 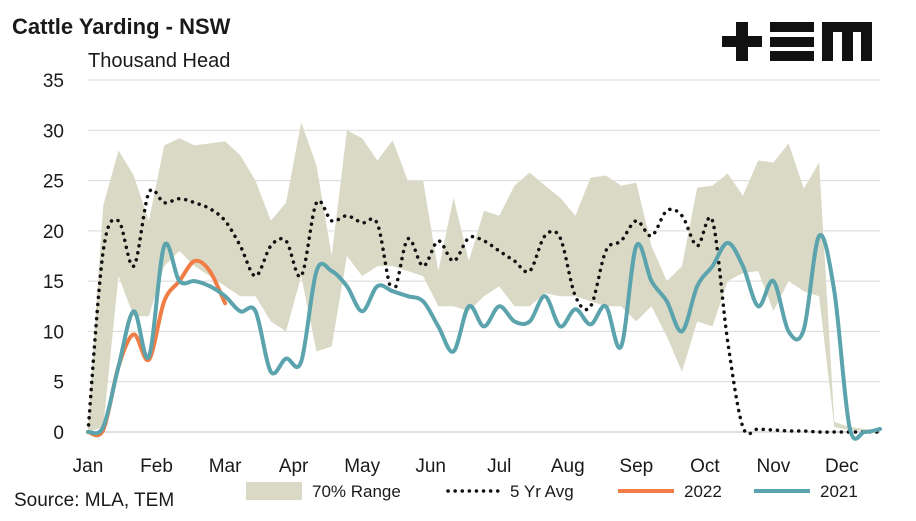 I want to click on x-axis-ticks: Jan Feb Mar Apr May Jun Jul Aug Sep Oct Nov Dec, so click(x=466, y=466).